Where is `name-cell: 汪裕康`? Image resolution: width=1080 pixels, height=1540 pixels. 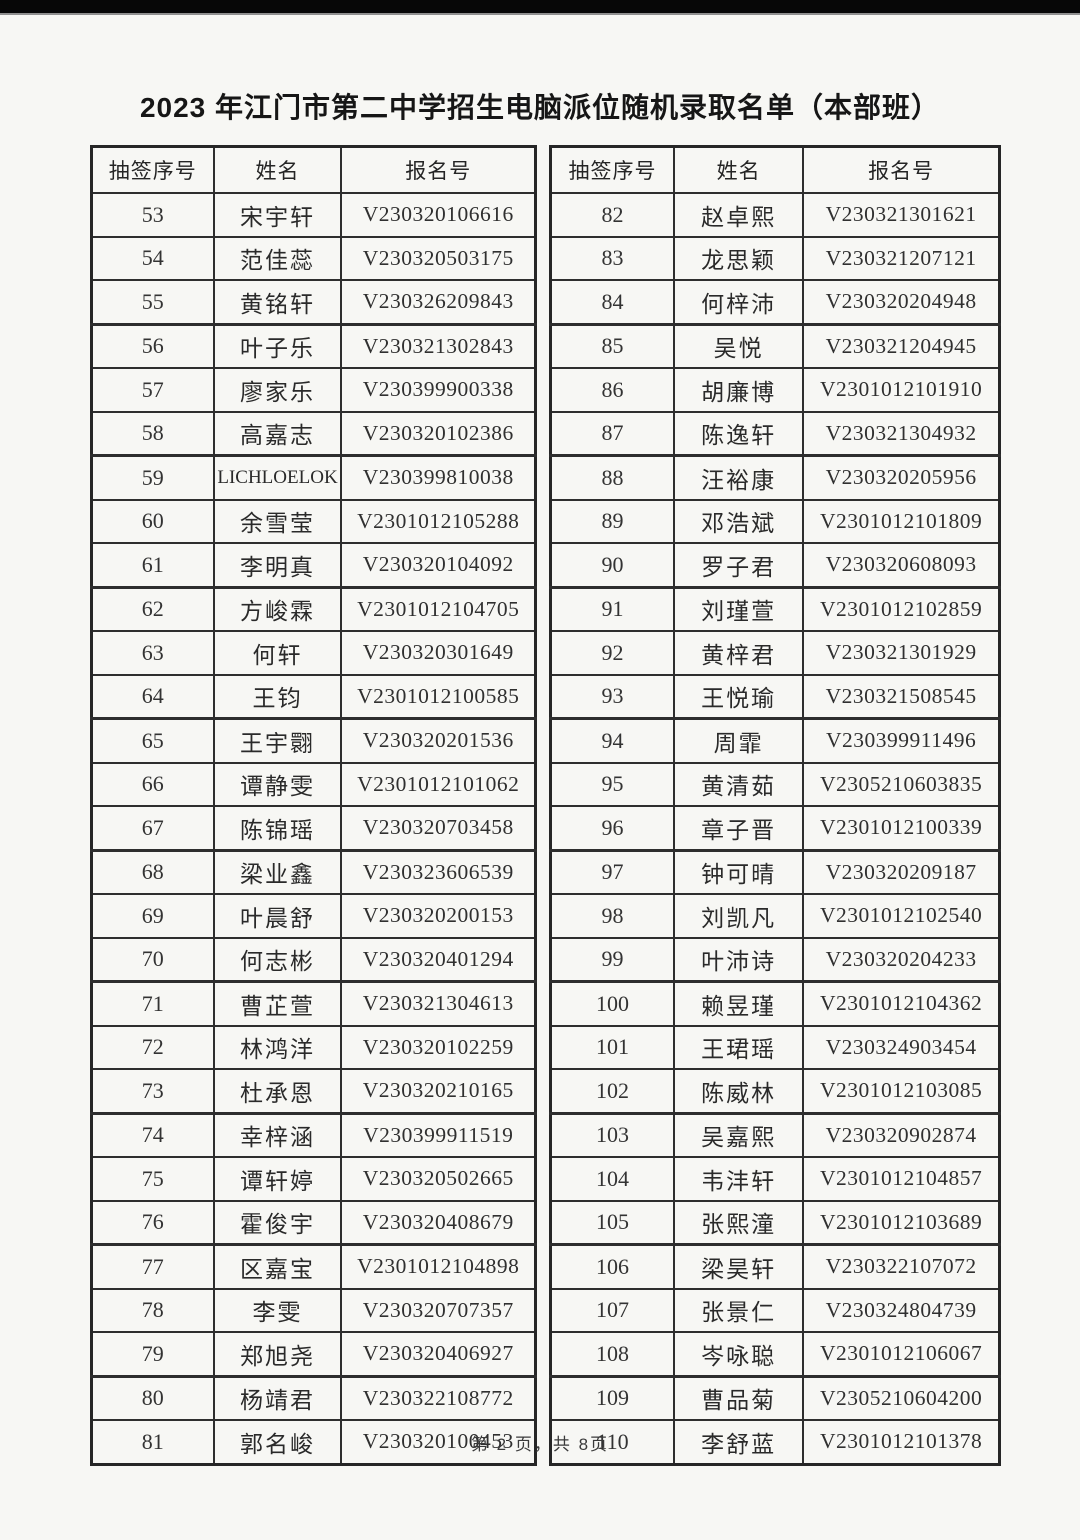 name-cell: 汪裕康 is located at coordinates (738, 477).